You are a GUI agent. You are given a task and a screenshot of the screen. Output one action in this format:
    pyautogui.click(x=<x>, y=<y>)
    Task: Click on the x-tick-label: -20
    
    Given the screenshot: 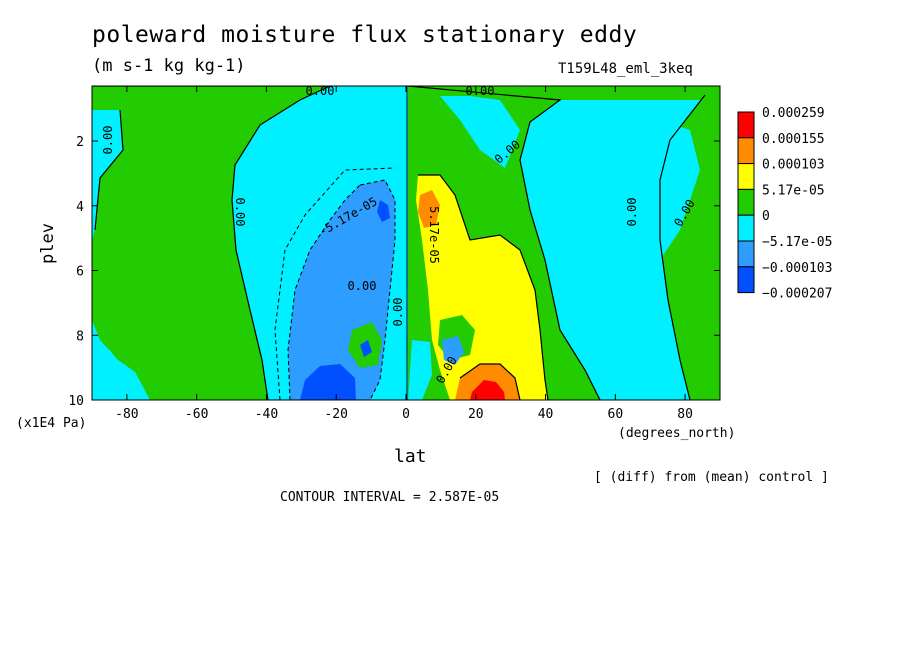 What is the action you would take?
    pyautogui.click(x=335, y=414)
    